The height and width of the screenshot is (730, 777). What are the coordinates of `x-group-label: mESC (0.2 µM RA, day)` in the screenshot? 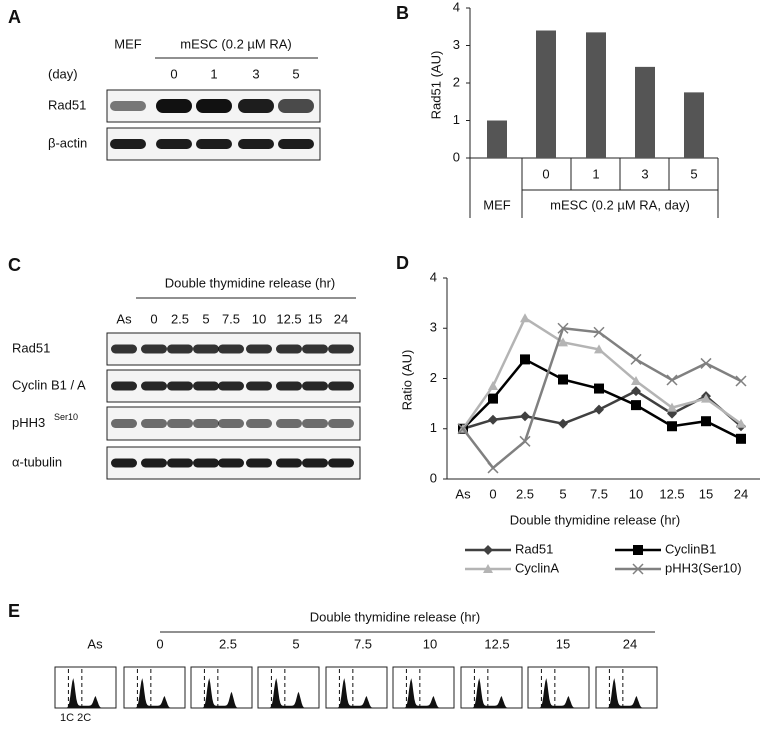 It's located at (620, 204).